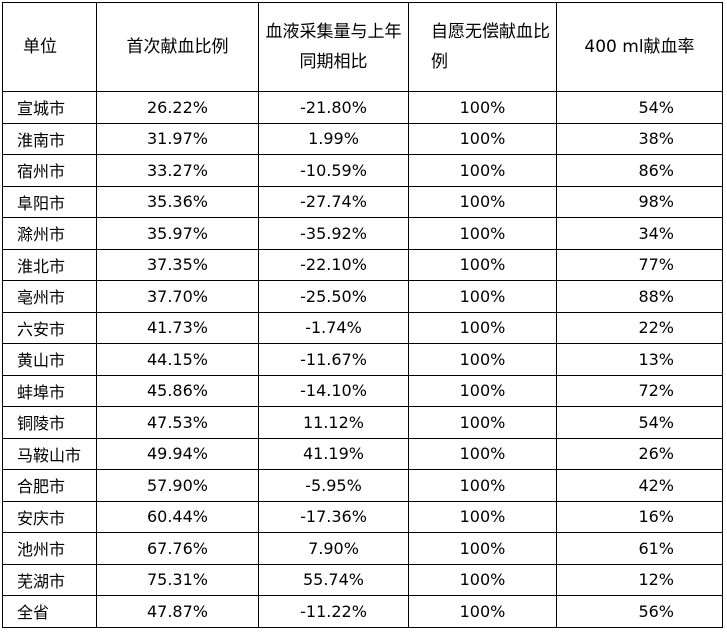 The image size is (727, 642). Describe the element at coordinates (177, 233) in the screenshot. I see `cell-first-donation-ratio: 35.97%` at that location.